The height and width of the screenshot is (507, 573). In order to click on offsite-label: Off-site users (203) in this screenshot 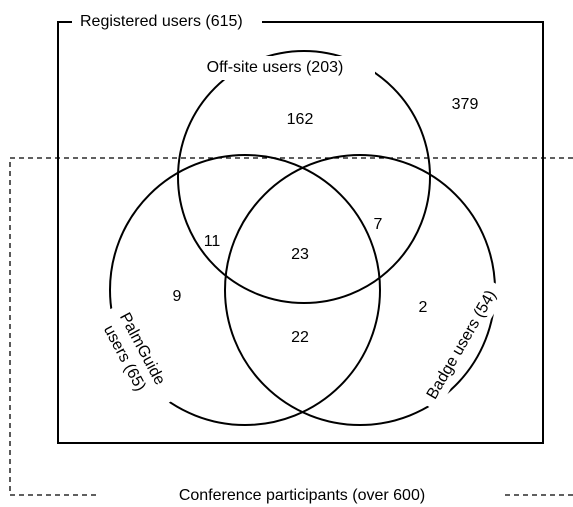, I will do `click(275, 67)`.